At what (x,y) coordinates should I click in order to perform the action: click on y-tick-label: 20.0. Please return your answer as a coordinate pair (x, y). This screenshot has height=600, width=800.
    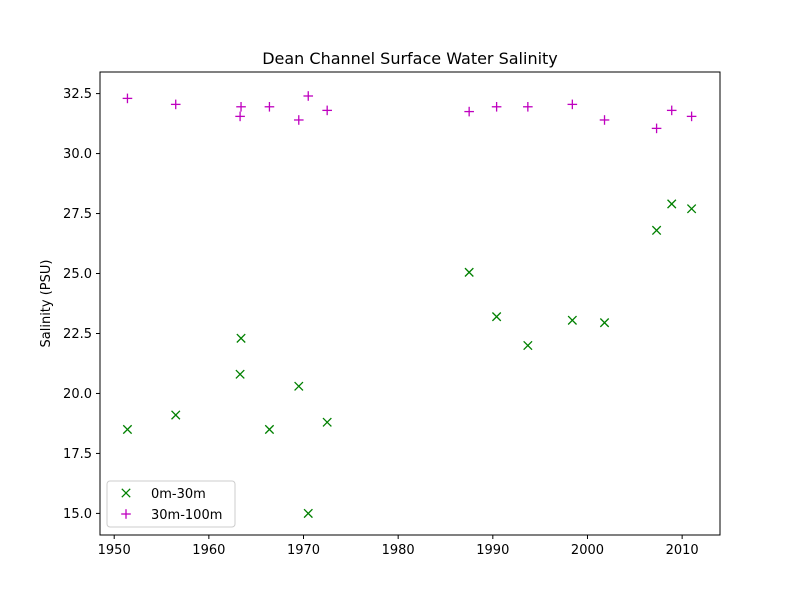
    Looking at the image, I should click on (77, 394).